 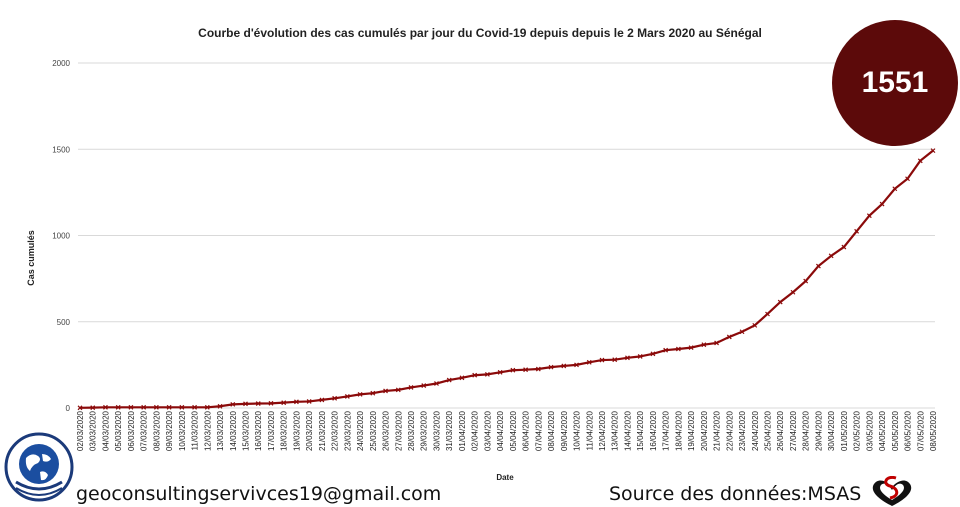 I want to click on y-axis-ticks: 0 500 1000 1500 2000, so click(x=61, y=236).